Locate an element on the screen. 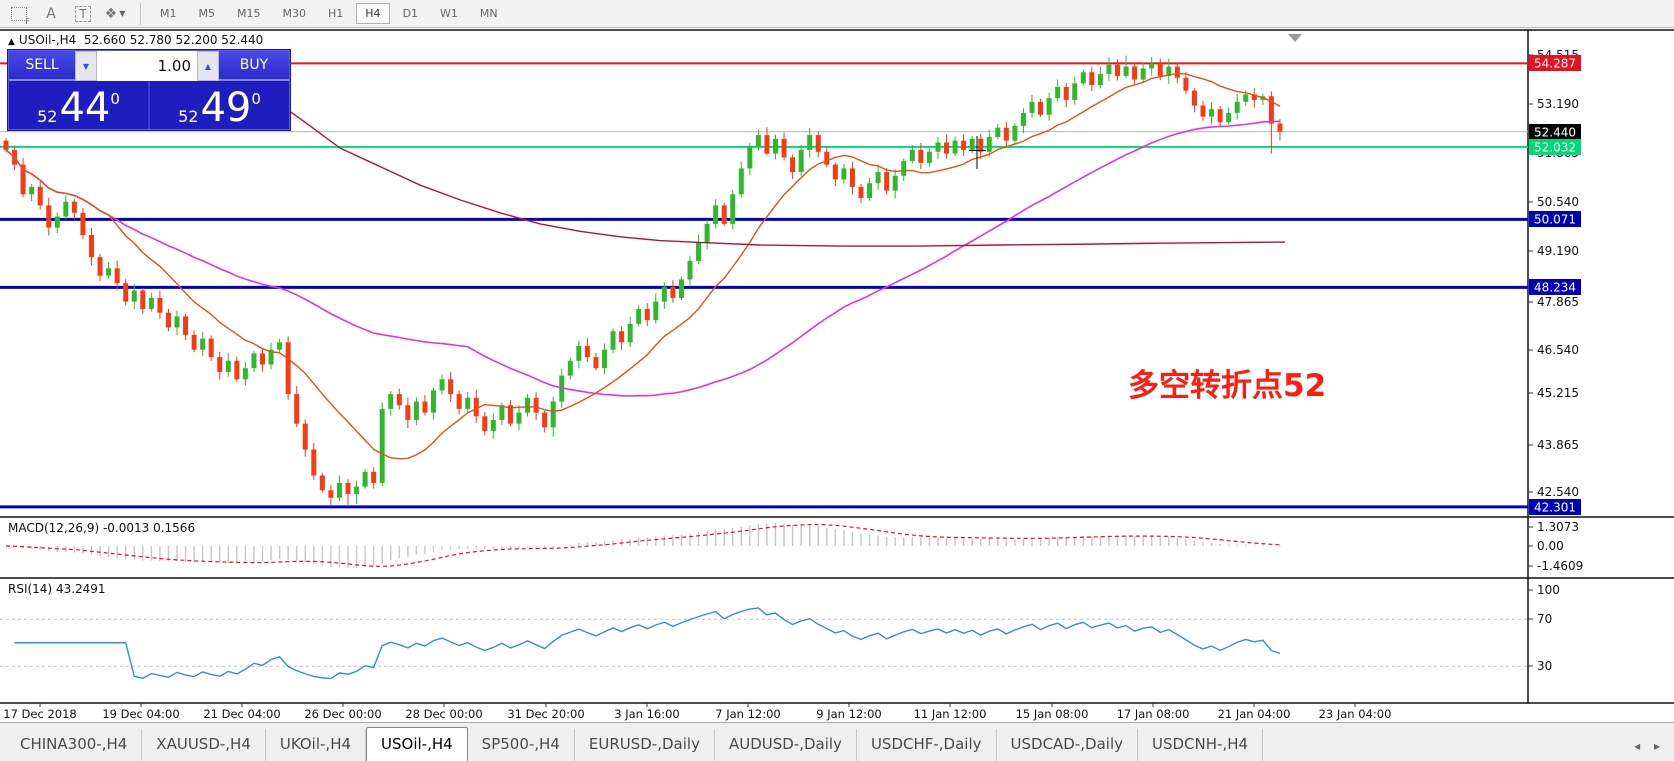 The image size is (1674, 761). buy-button: BUY is located at coordinates (254, 66).